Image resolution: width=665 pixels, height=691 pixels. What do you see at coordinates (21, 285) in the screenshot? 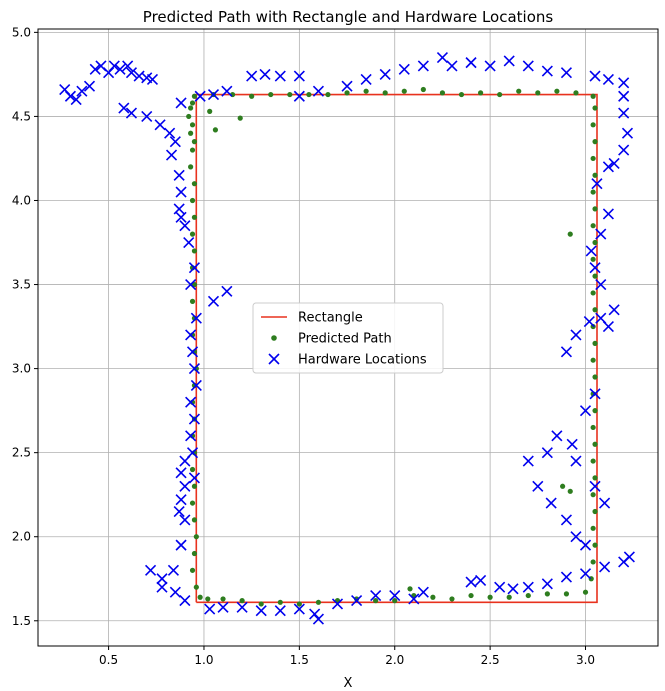
I see `y-tick-label: 3.5` at bounding box center [21, 285].